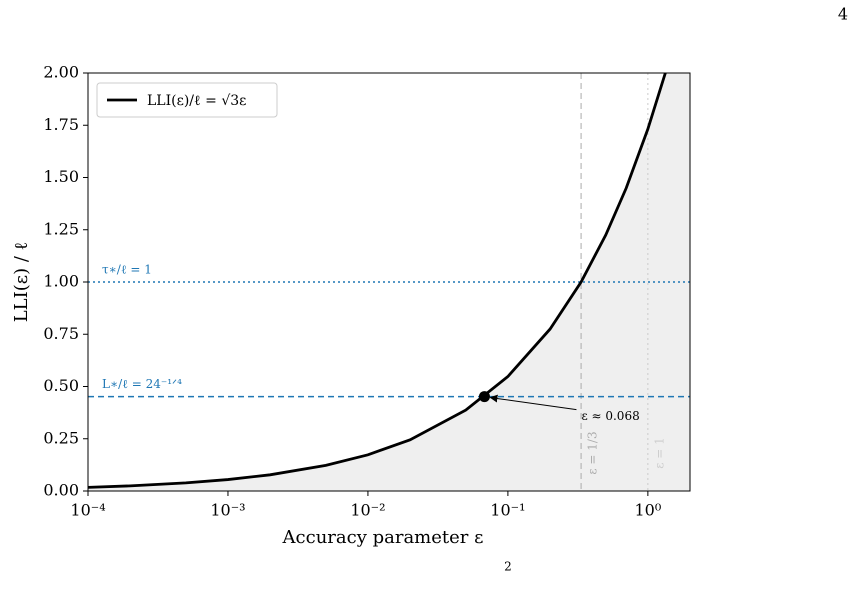  What do you see at coordinates (533, 402) in the screenshot?
I see `annotation-arrow` at bounding box center [533, 402].